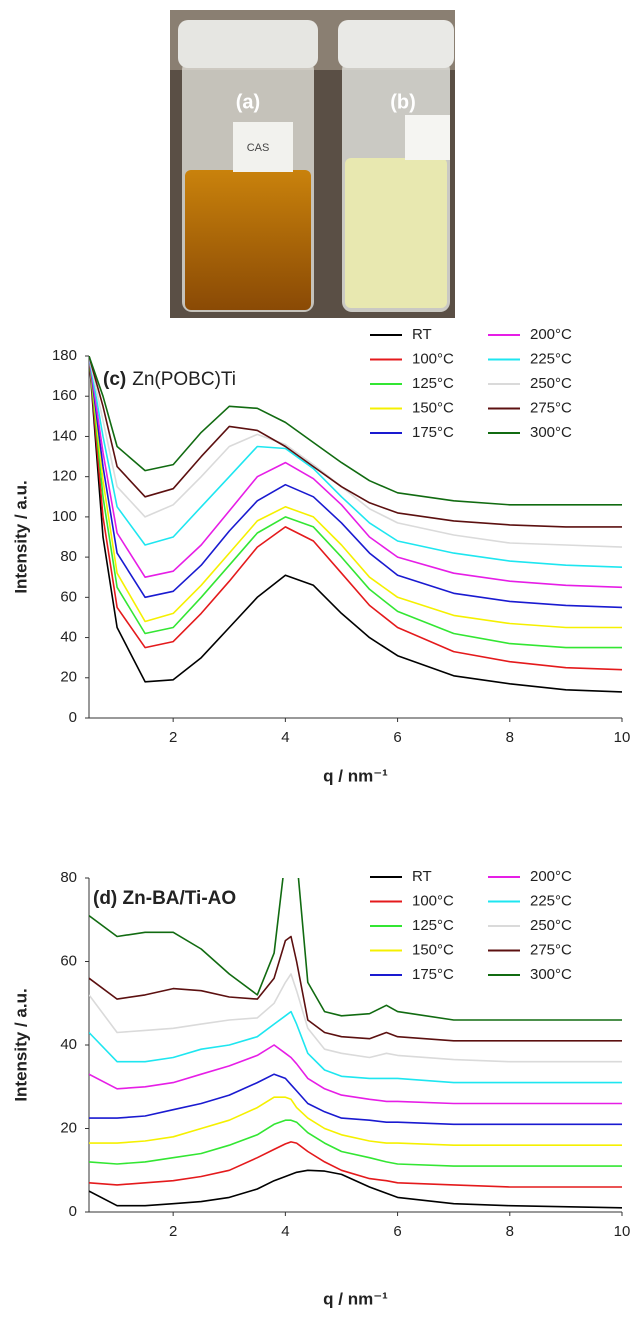  I want to click on y-tick-label: 120, so click(64, 476).